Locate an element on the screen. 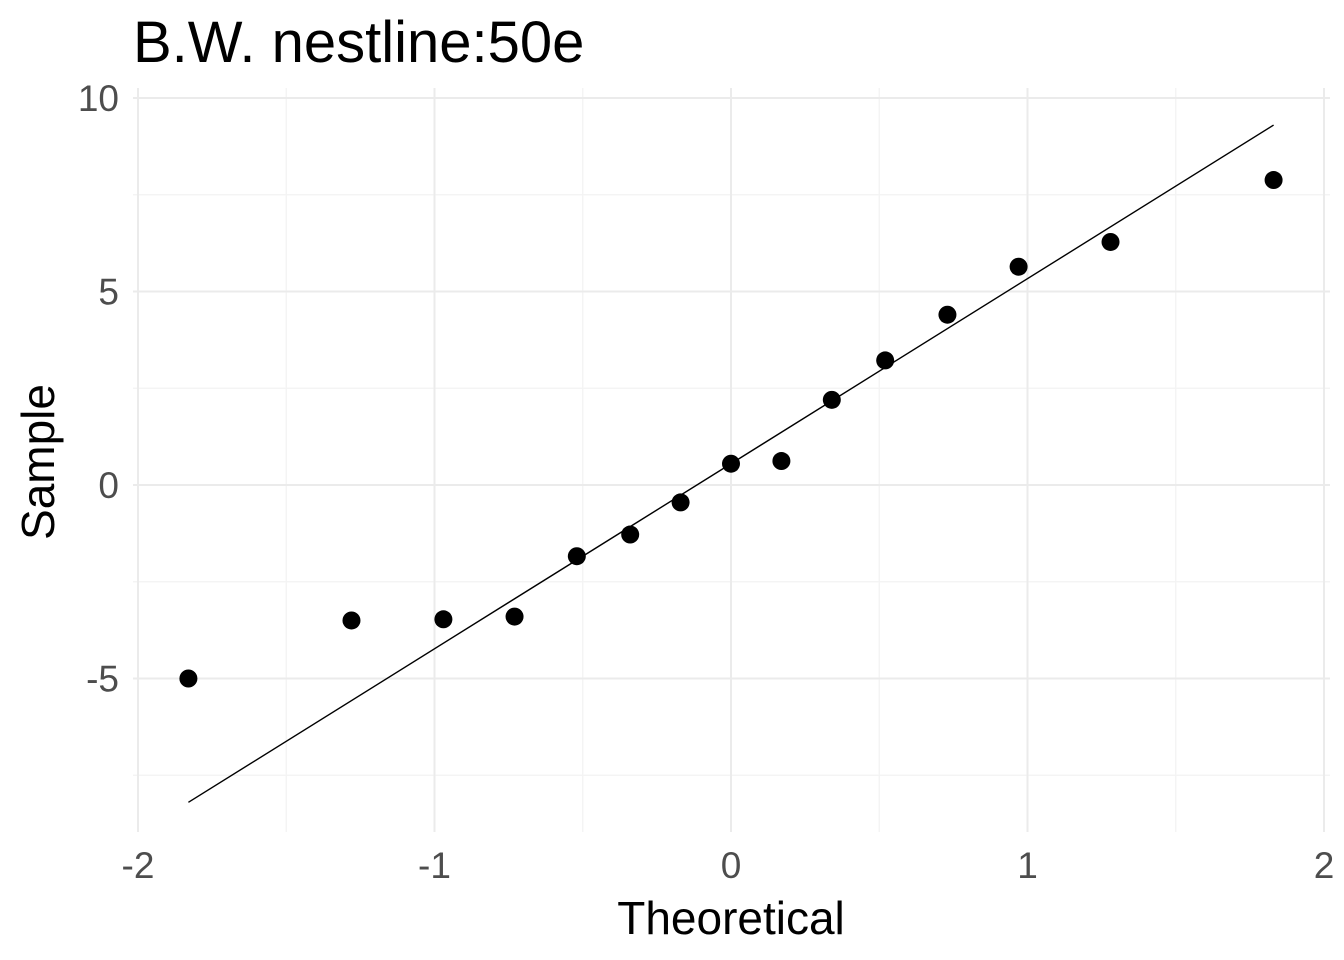 The width and height of the screenshot is (1344, 960). y-tick-label: 10 is located at coordinates (98, 98).